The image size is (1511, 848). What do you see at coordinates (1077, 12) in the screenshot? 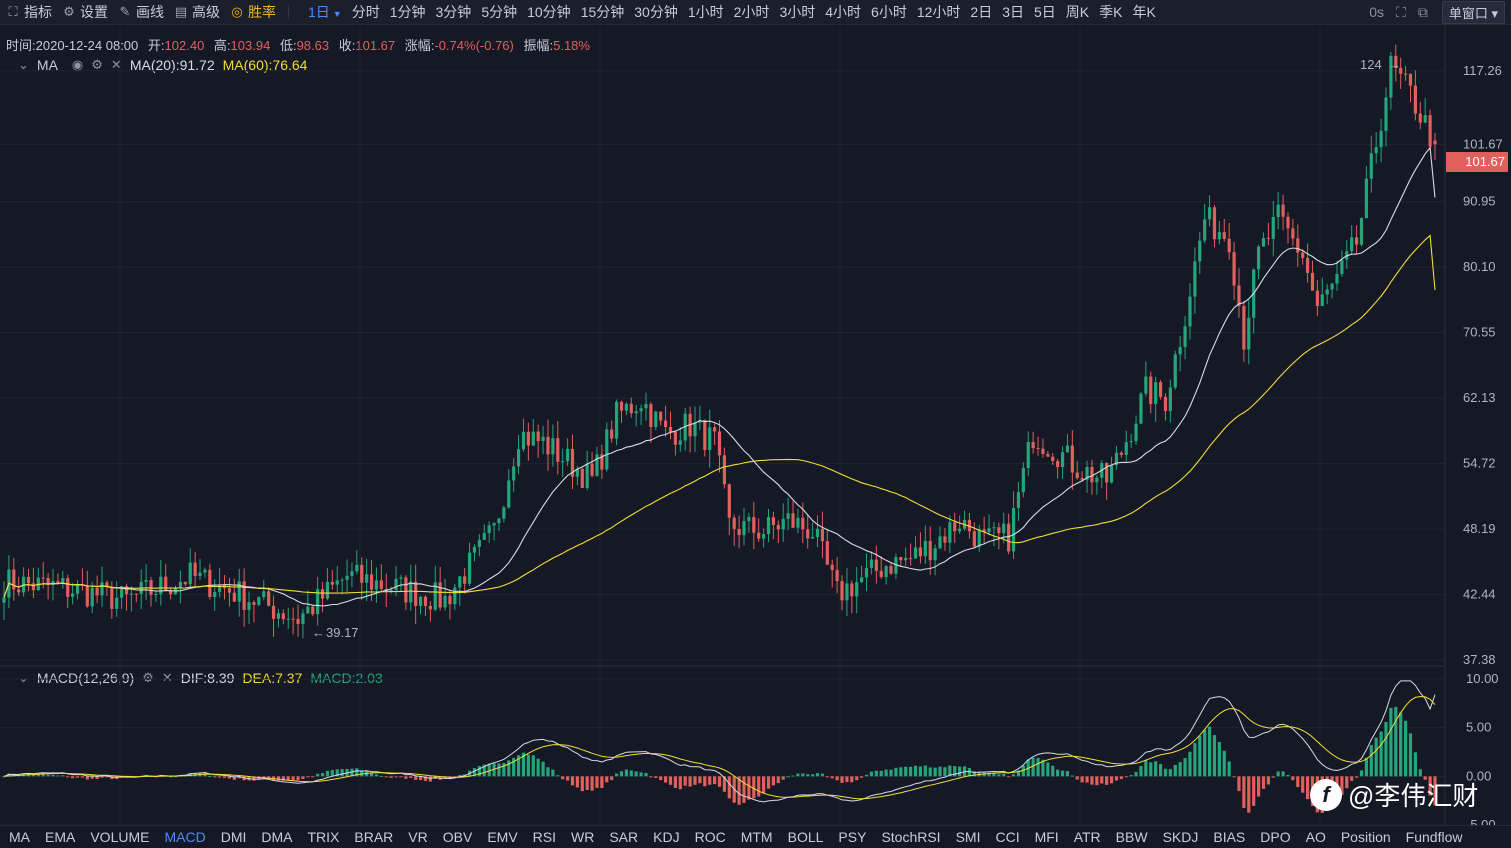
I see `period-tab: 周K` at bounding box center [1077, 12].